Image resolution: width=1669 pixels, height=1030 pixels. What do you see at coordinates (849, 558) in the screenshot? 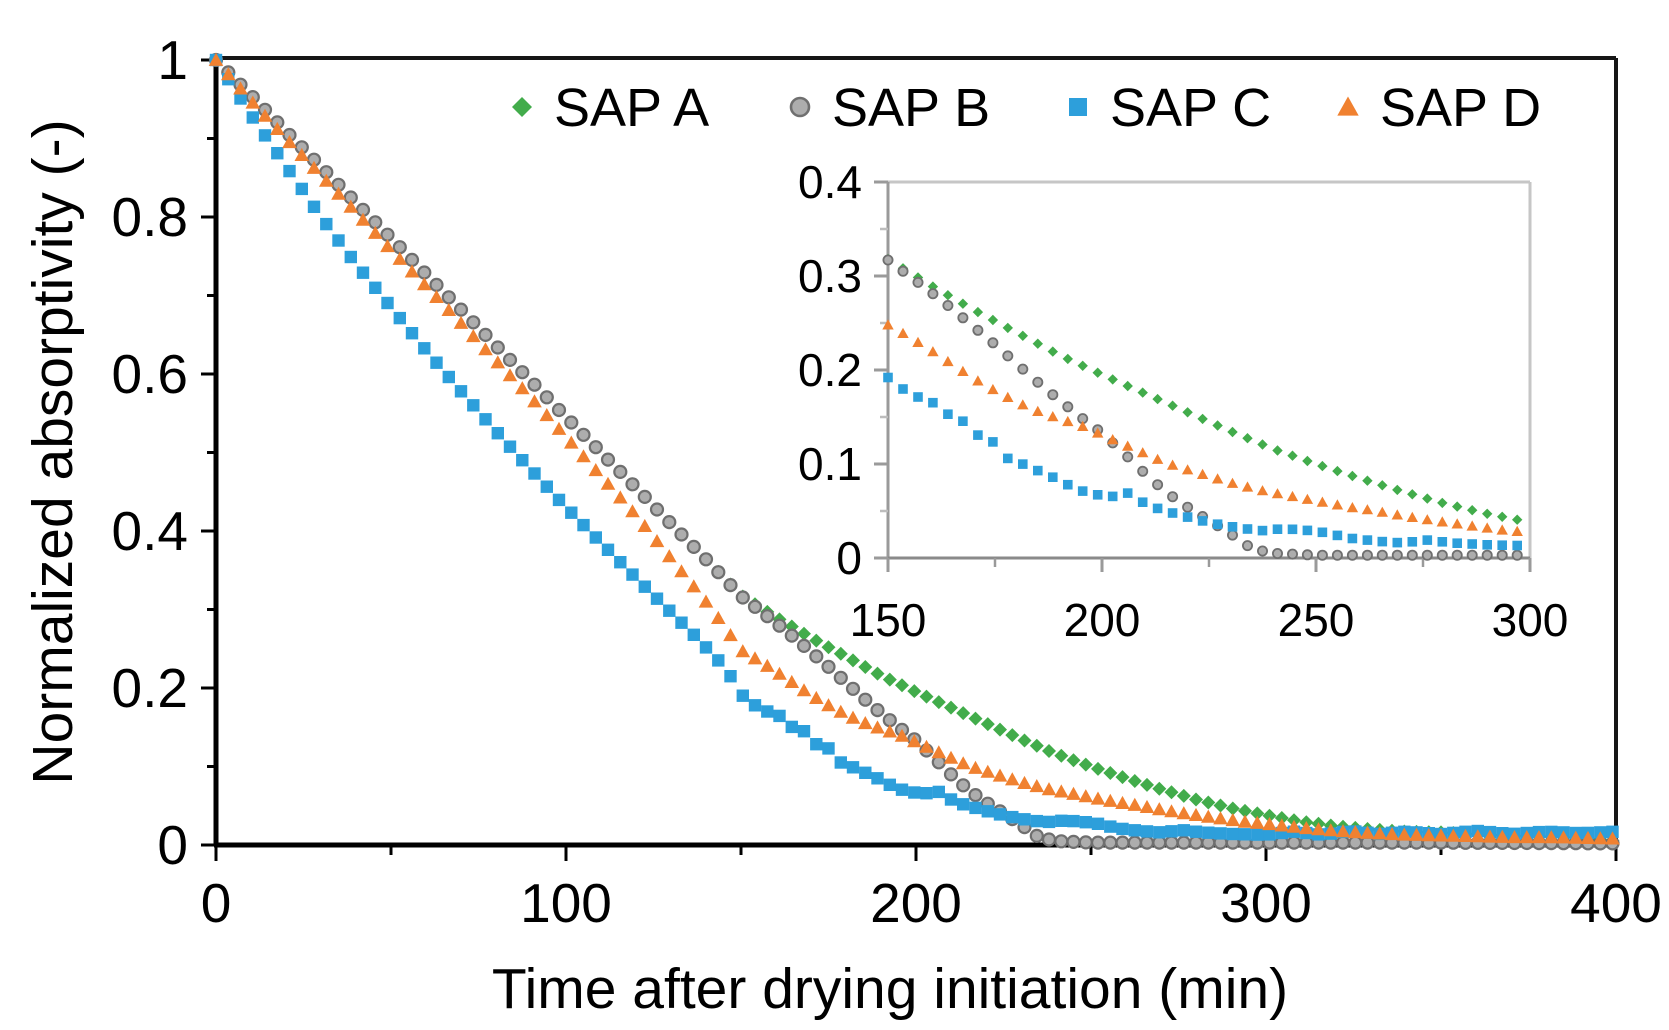
I see `inset-y-tick-label: 0` at bounding box center [849, 558].